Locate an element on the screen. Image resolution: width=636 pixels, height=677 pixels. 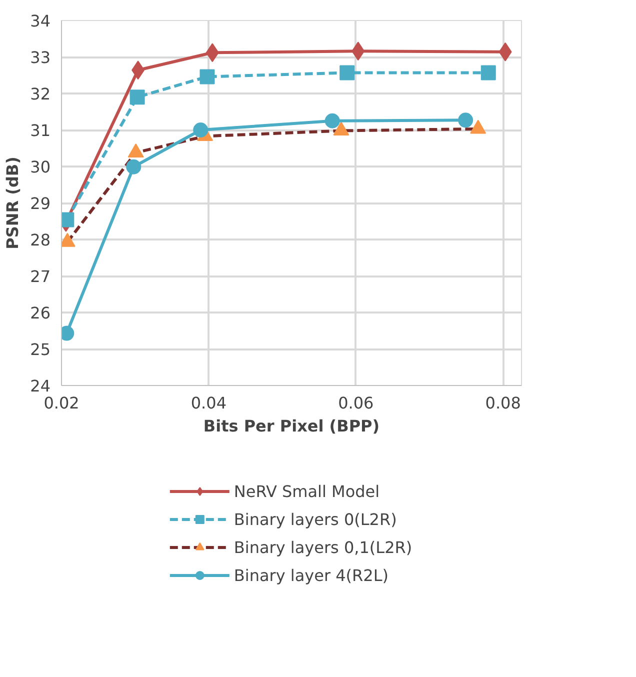
y-tick-label: 24 is located at coordinates (40, 386).